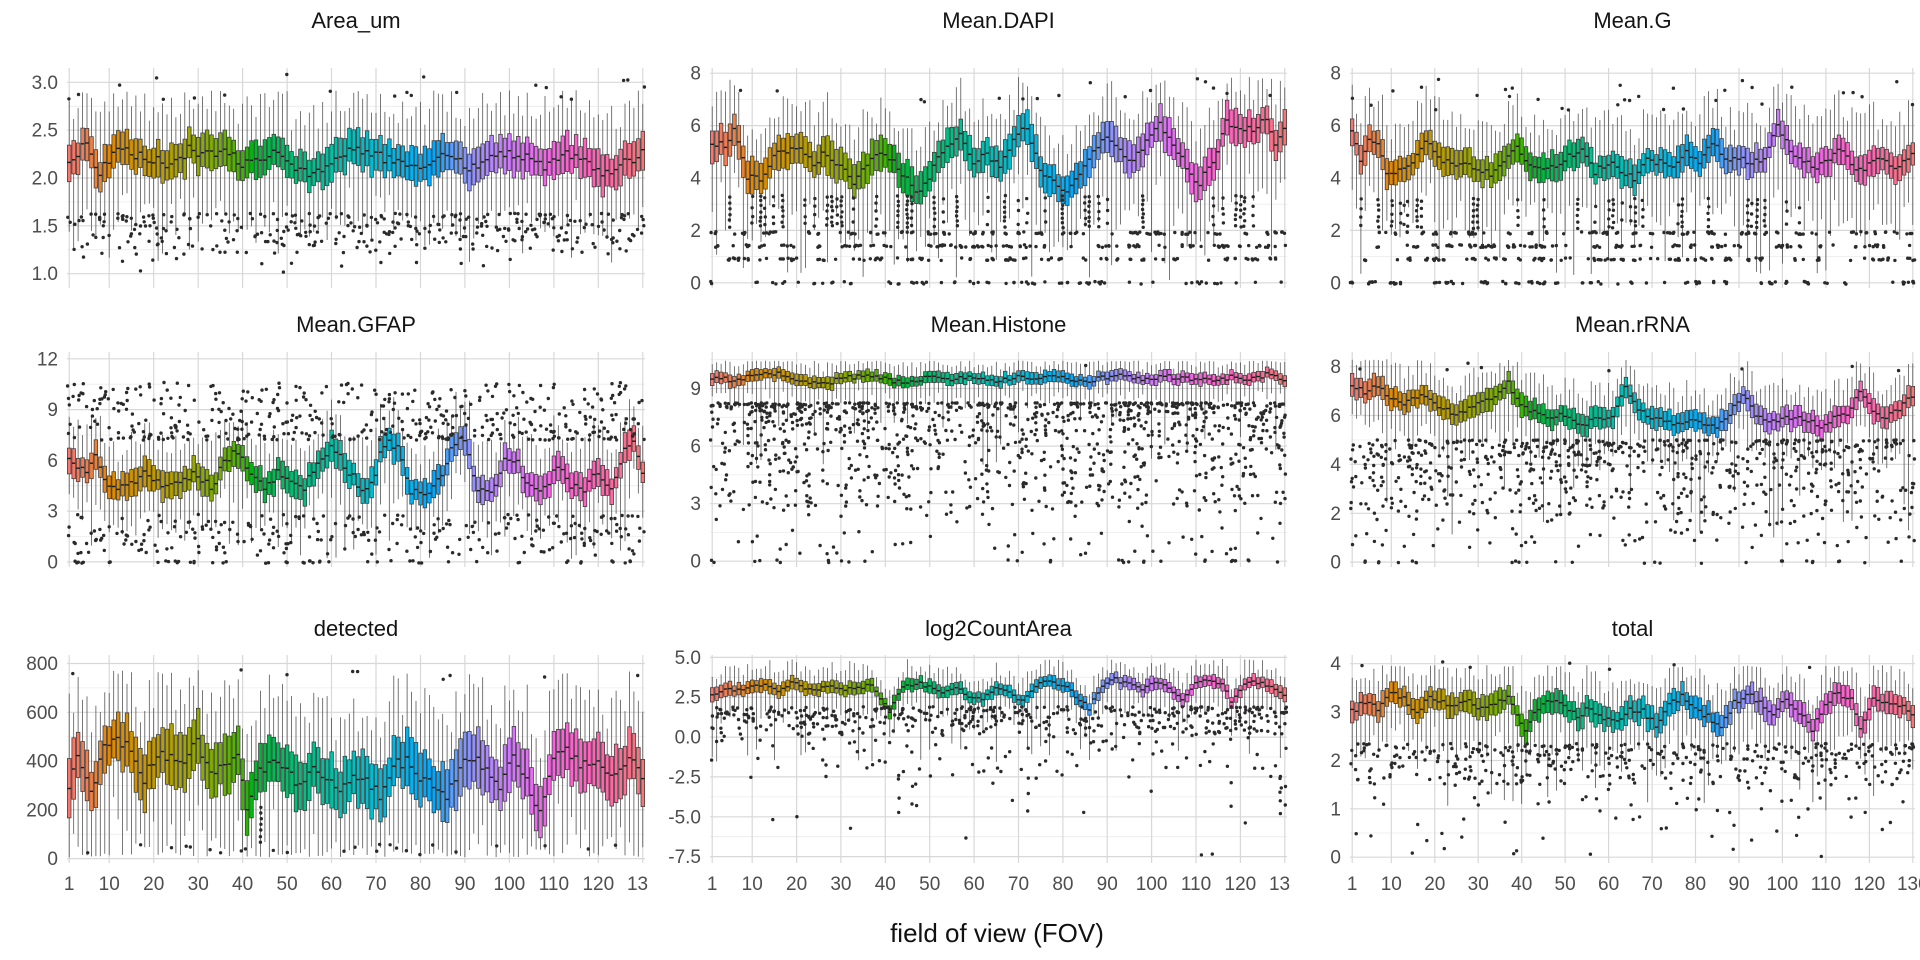 This screenshot has height=960, width=1920. What do you see at coordinates (998, 20) in the screenshot?
I see `panel-title-mean-dapi: Mean.DAPI` at bounding box center [998, 20].